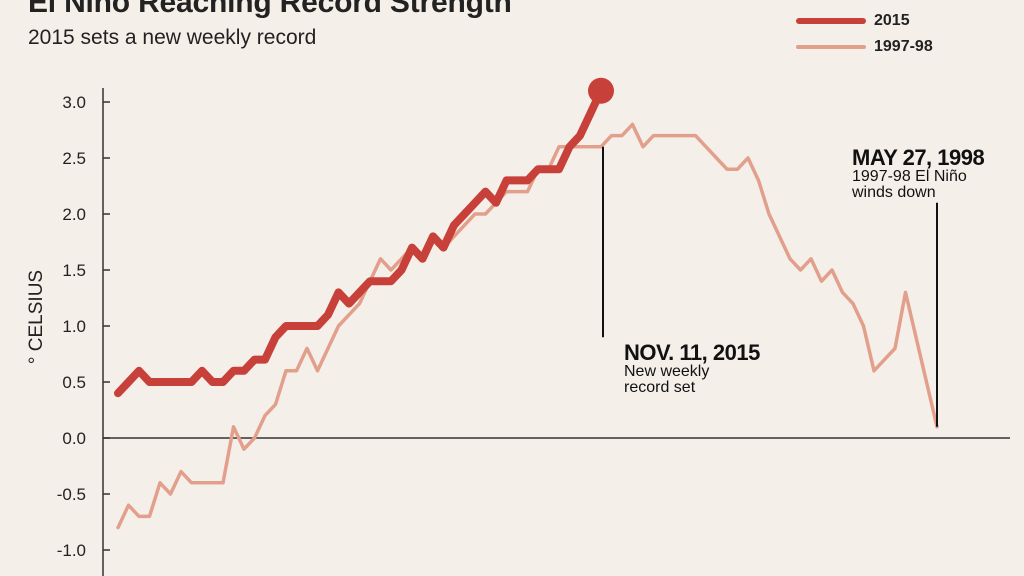 This screenshot has width=1024, height=576. Describe the element at coordinates (692, 352) in the screenshot. I see `annotation-nov-2015-heading: NOV. 11, 2015` at that location.